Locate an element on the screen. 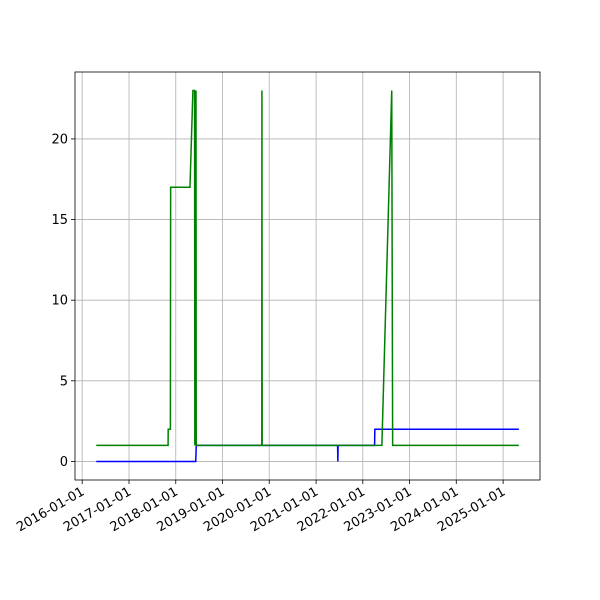 This screenshot has height=600, width=600. y-tick-label: 5 is located at coordinates (64, 381).